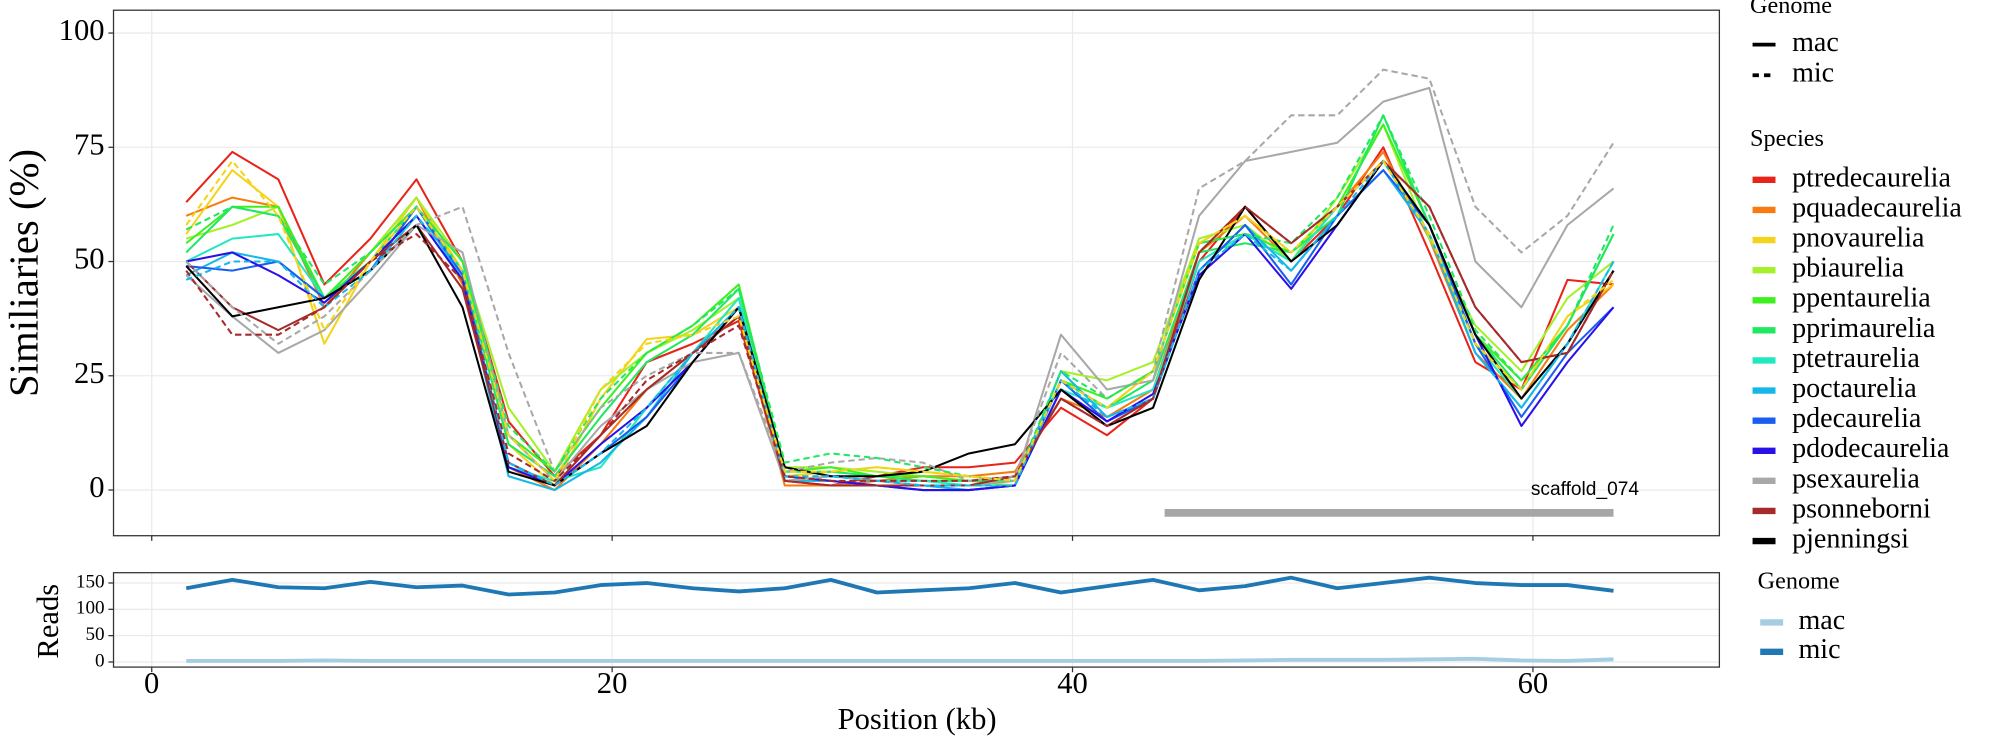  I want to click on legend-label: ptredecaurelia, so click(1871, 177).